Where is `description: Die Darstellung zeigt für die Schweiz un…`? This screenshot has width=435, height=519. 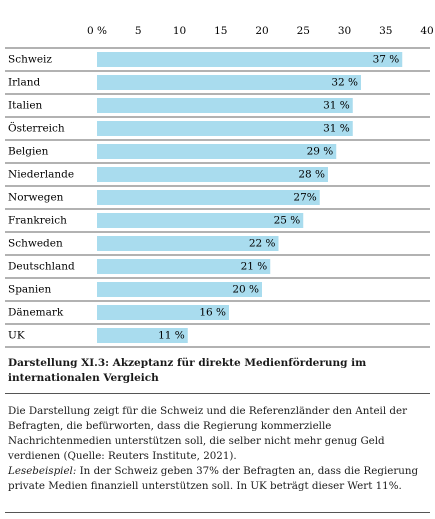
description: Die Darstellung zeigt für die Schweiz un… is located at coordinates (208, 433).